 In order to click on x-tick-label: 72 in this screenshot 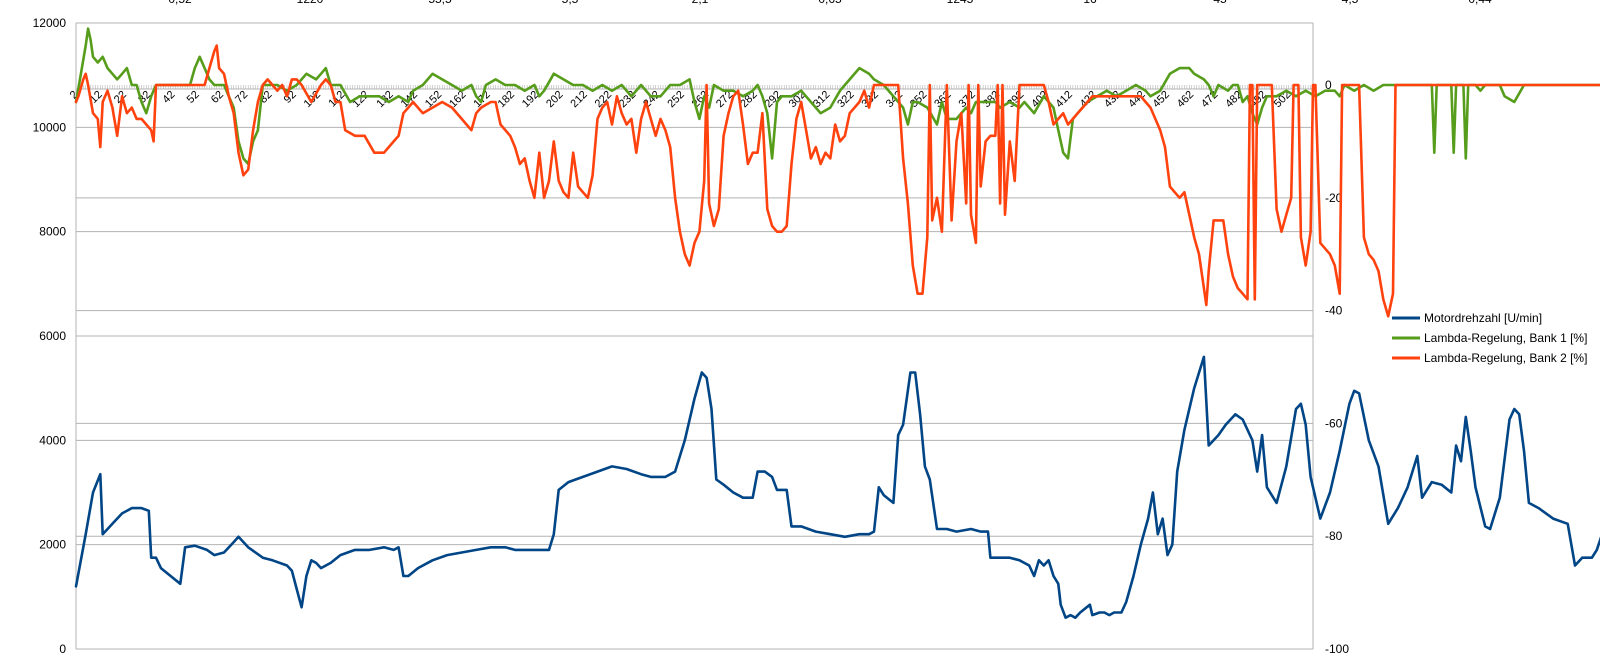, I will do `click(241, 97)`.